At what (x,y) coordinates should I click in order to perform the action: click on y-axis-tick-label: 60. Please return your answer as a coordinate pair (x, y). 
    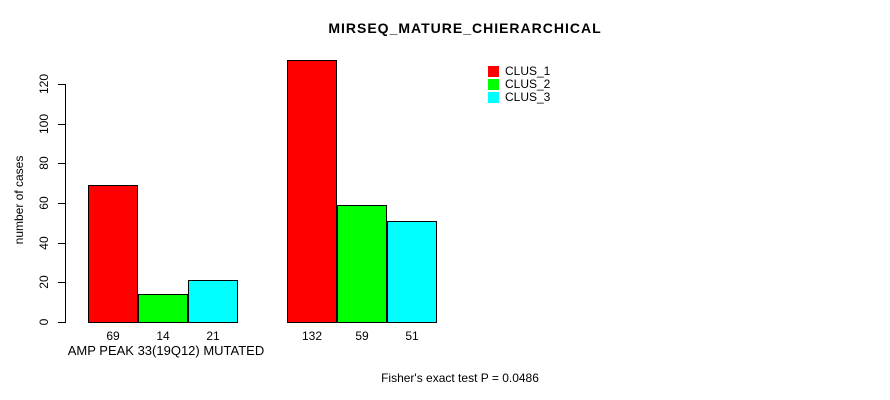
    Looking at the image, I should click on (44, 203).